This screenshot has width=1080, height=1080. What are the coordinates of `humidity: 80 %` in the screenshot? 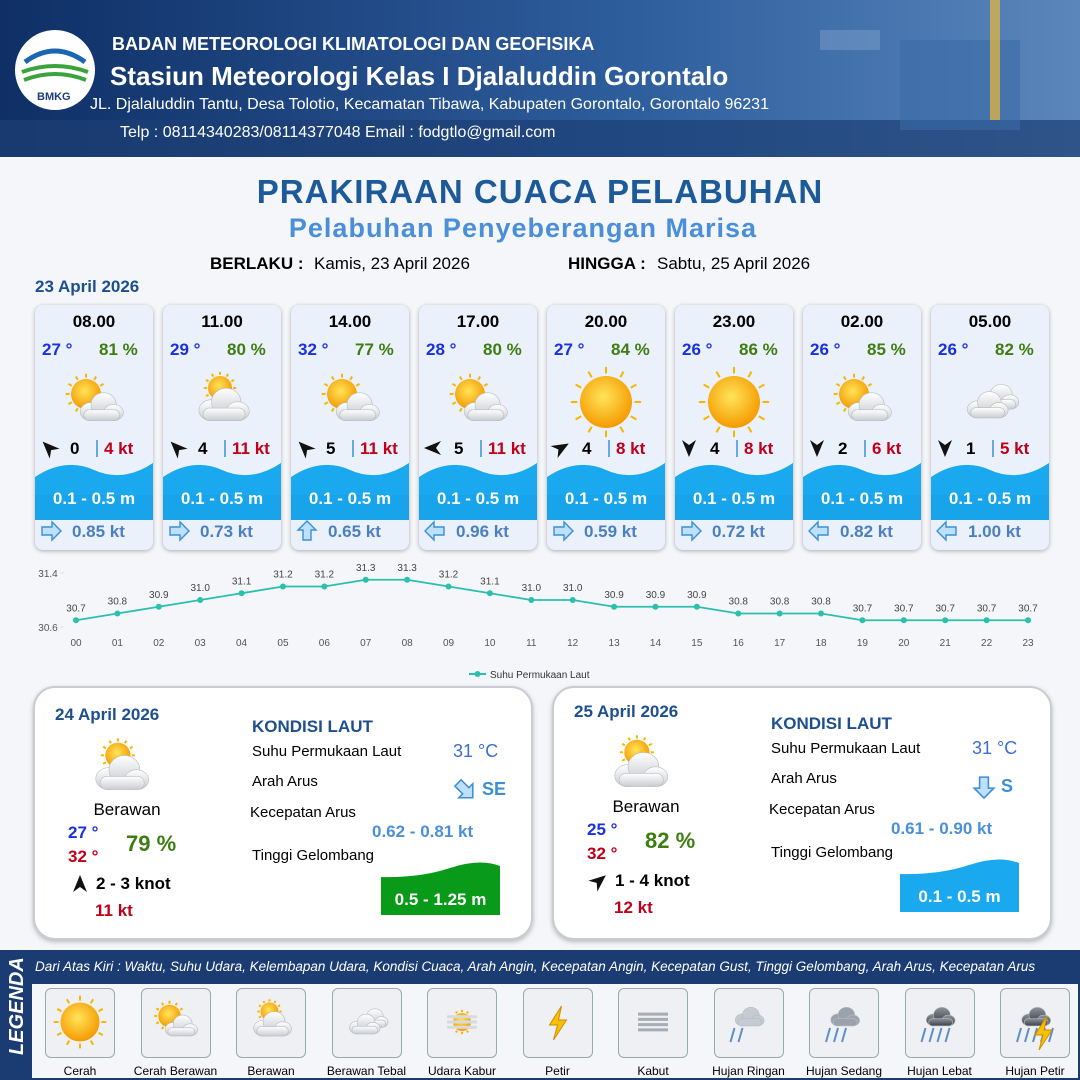 It's located at (502, 349).